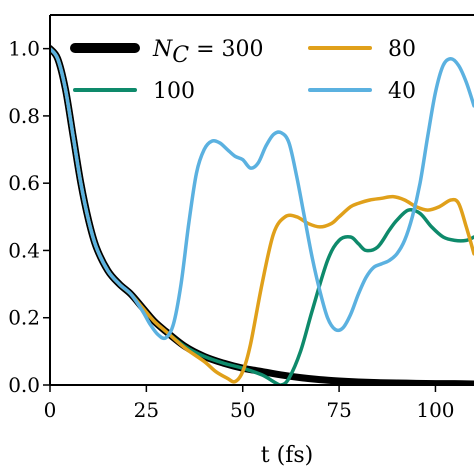  Describe the element at coordinates (243, 70) in the screenshot. I see `legend: NC = 300 100 80 40` at that location.